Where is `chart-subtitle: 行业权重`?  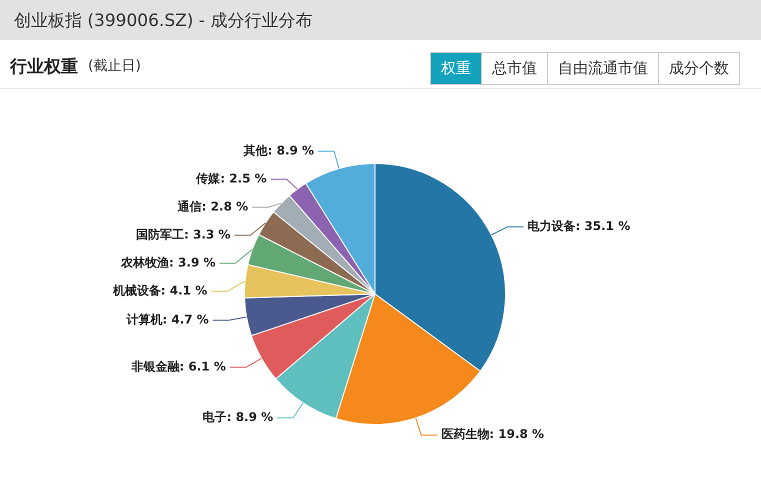
chart-subtitle: 行业权重 is located at coordinates (44, 67).